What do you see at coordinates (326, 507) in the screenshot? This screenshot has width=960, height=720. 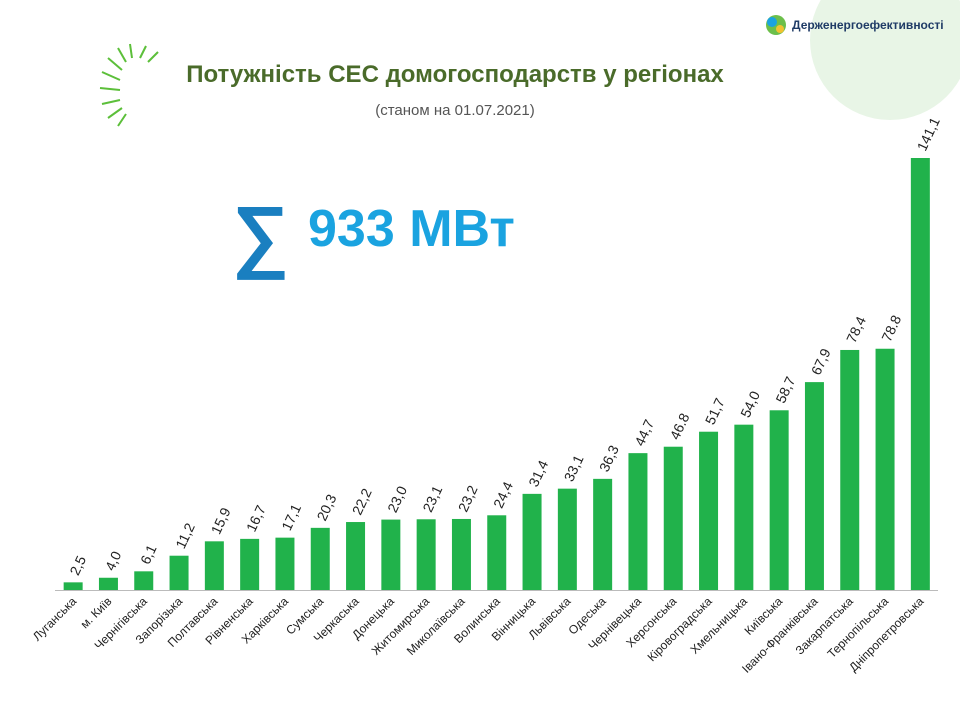 I see `value-label: 20,3` at bounding box center [326, 507].